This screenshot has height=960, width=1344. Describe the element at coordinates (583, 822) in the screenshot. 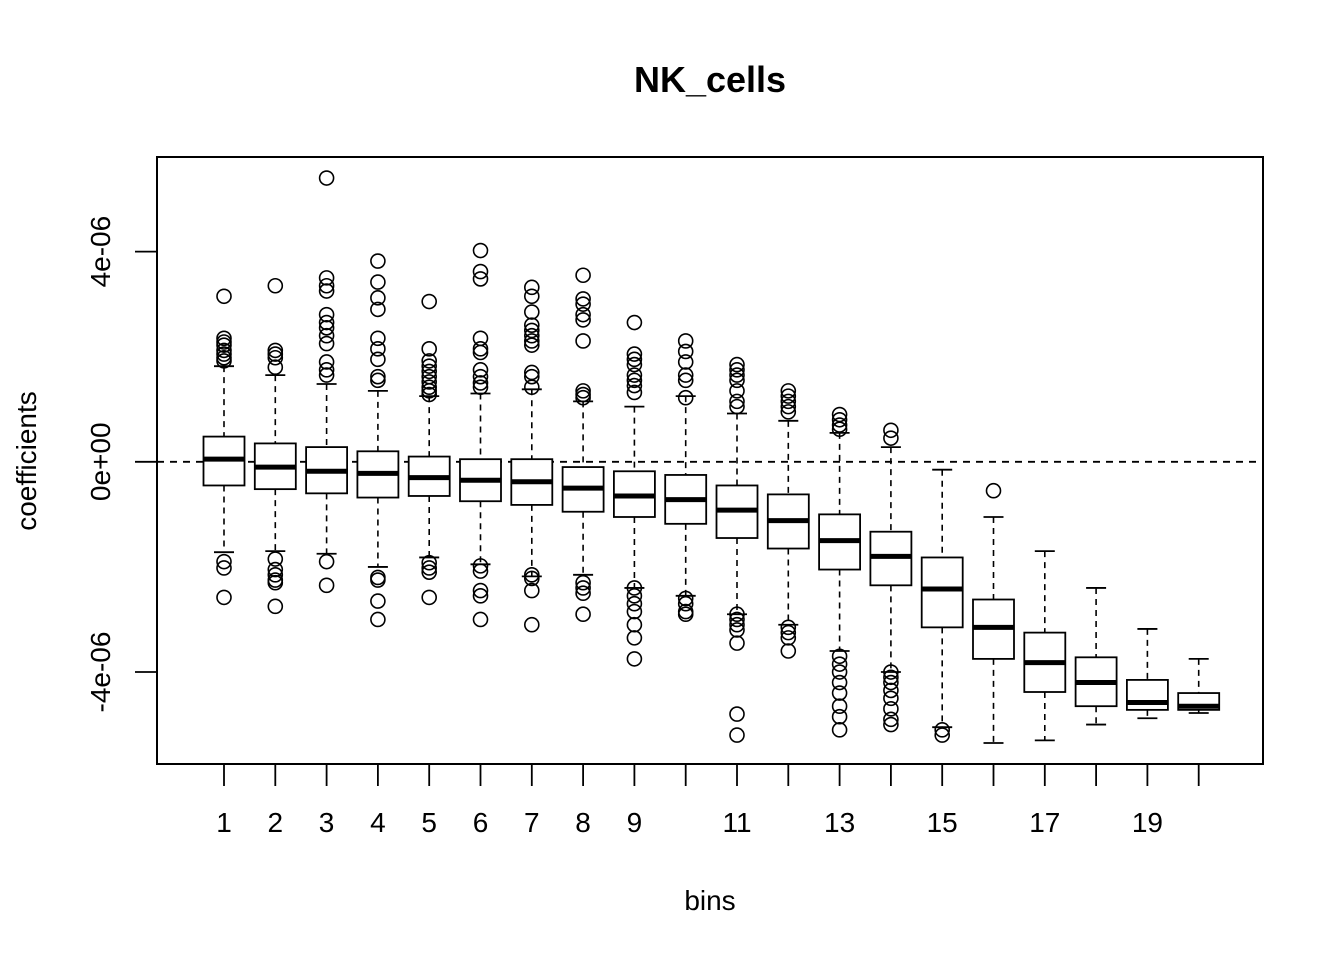

I see `x-tick-label: 8` at that location.